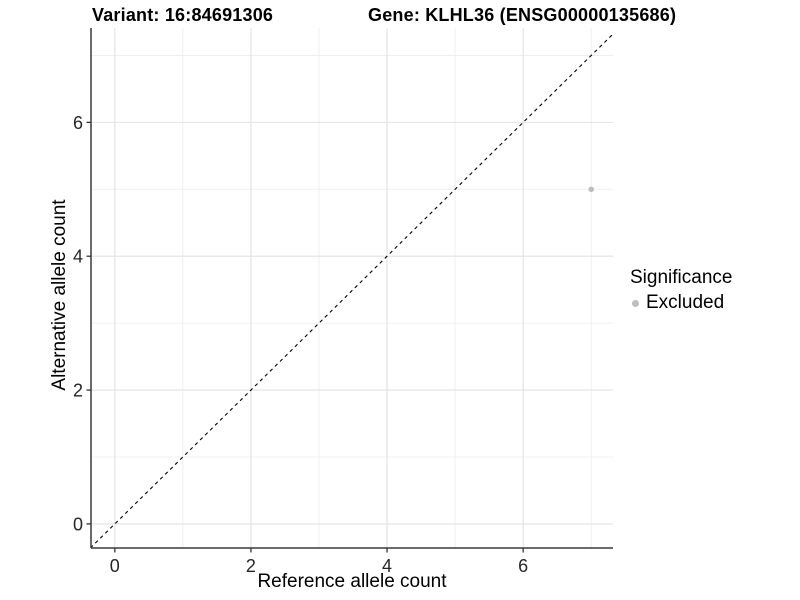 The image size is (800, 600). Describe the element at coordinates (59, 295) in the screenshot. I see `y-axis-title: Alternative allele count` at that location.